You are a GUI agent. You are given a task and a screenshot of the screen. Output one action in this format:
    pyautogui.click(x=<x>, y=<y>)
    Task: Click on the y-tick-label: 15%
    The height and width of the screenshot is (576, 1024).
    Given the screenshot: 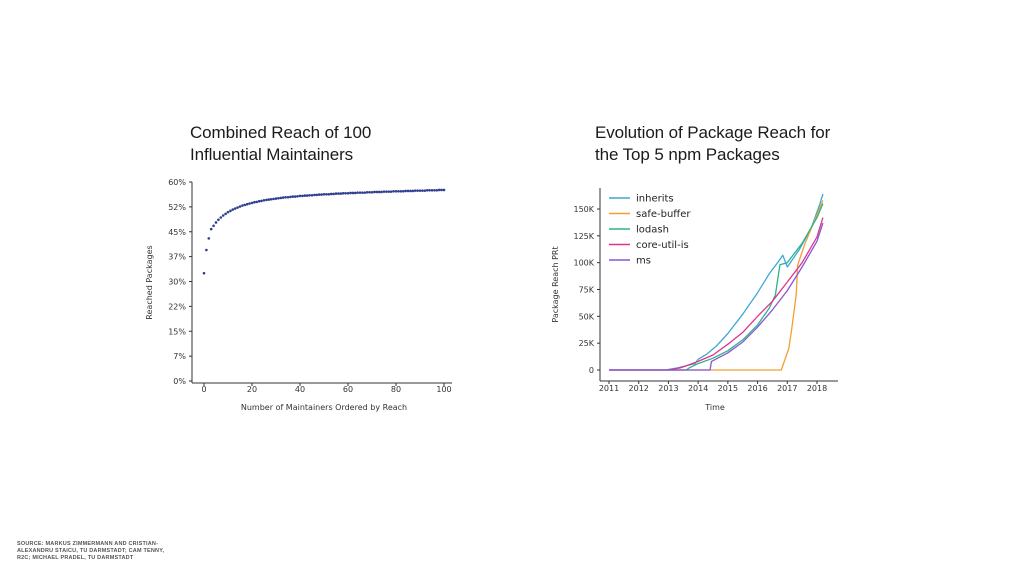 What is the action you would take?
    pyautogui.click(x=177, y=331)
    